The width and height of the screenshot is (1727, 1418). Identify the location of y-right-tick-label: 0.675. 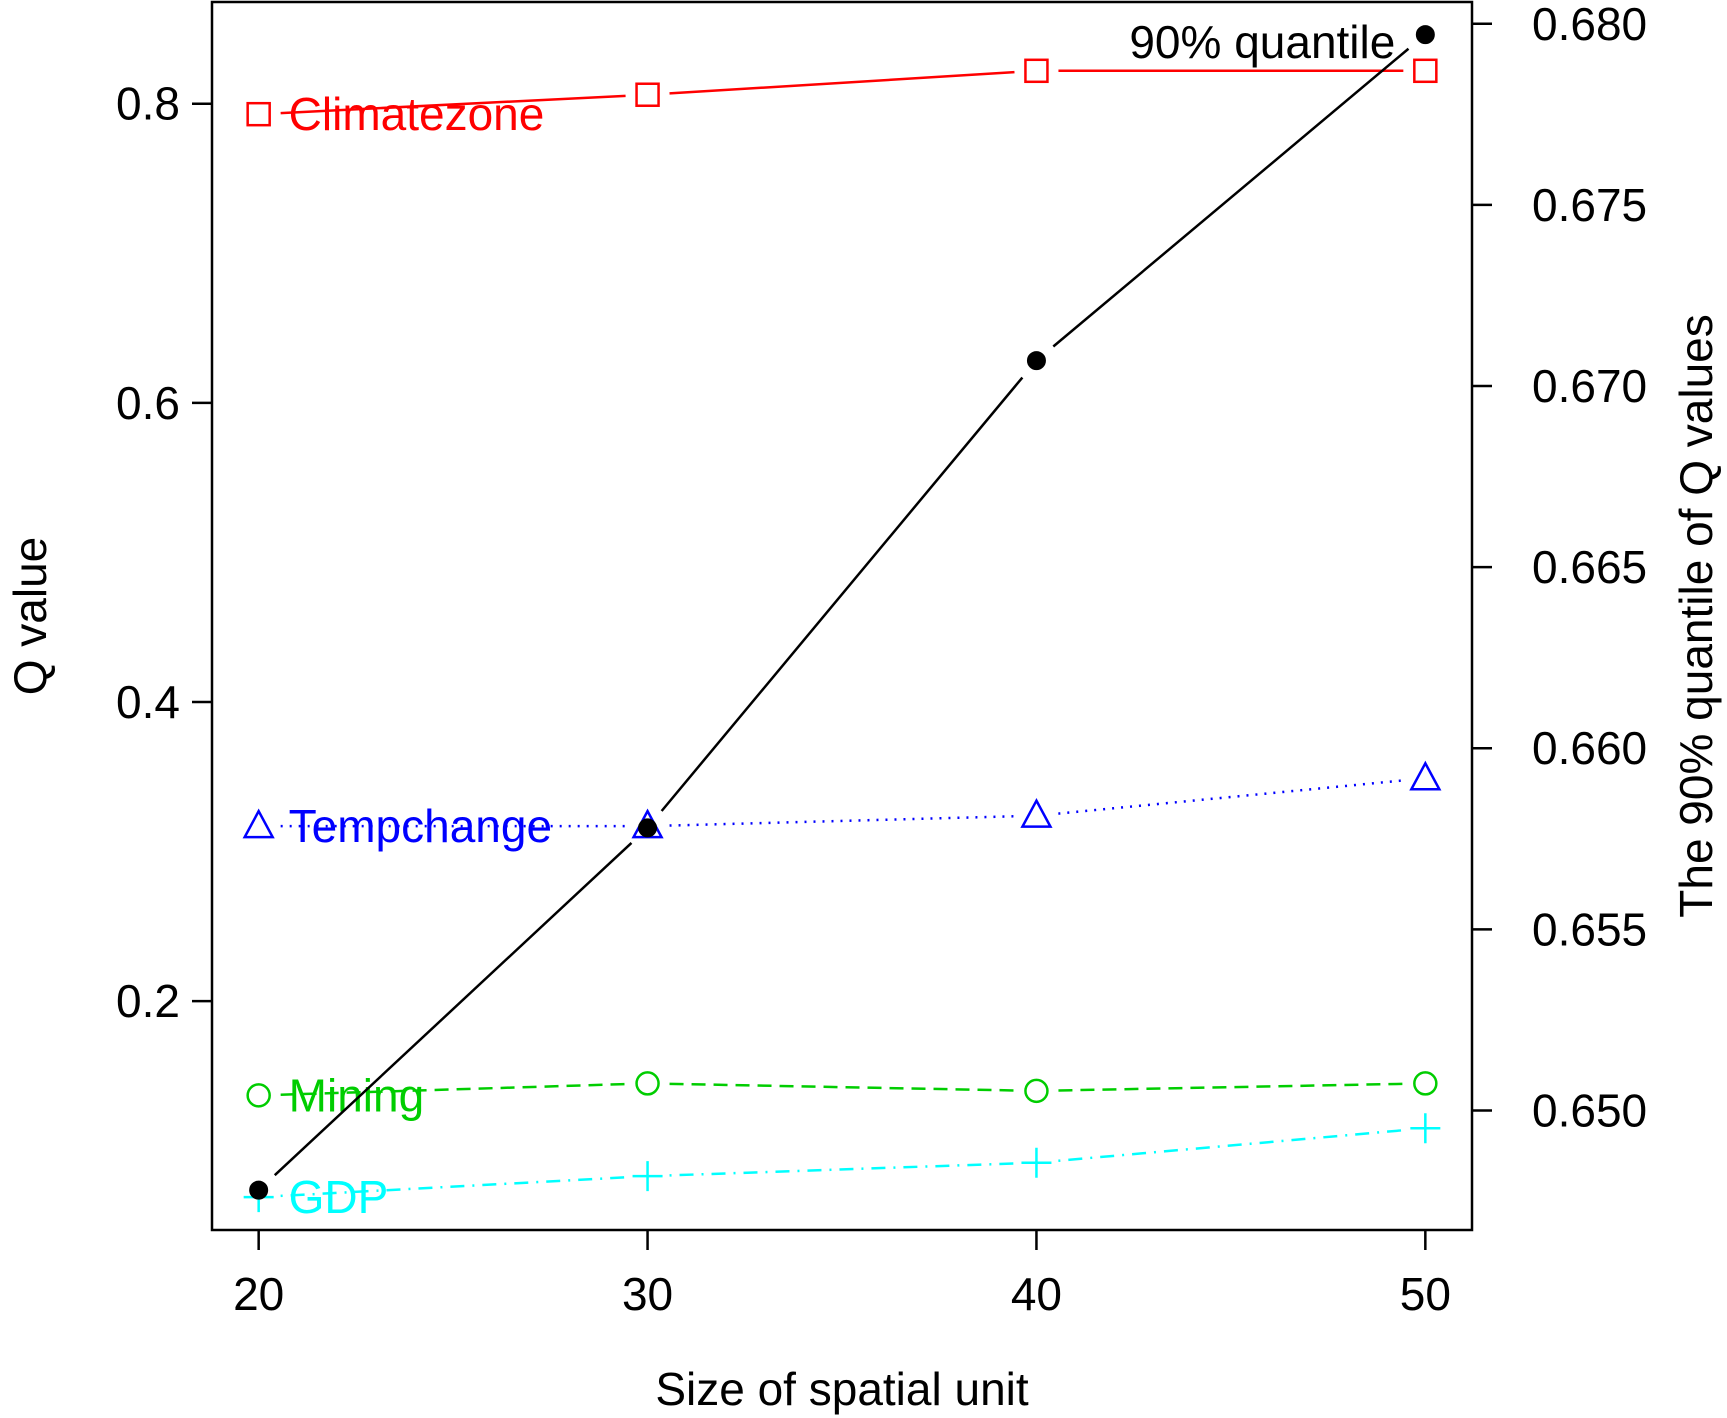
(1589, 205).